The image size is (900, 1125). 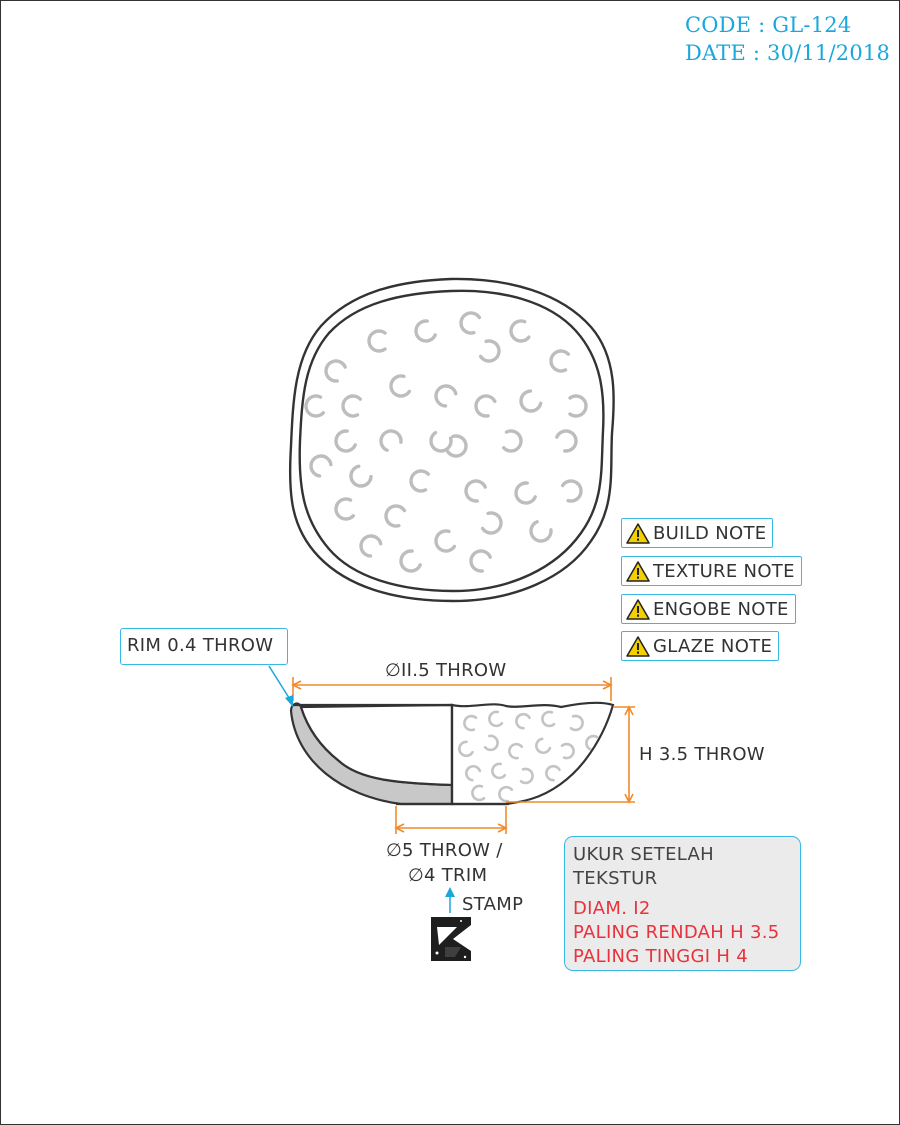 I want to click on measure-max-height: PALING TINGGI H 4, so click(x=660, y=956).